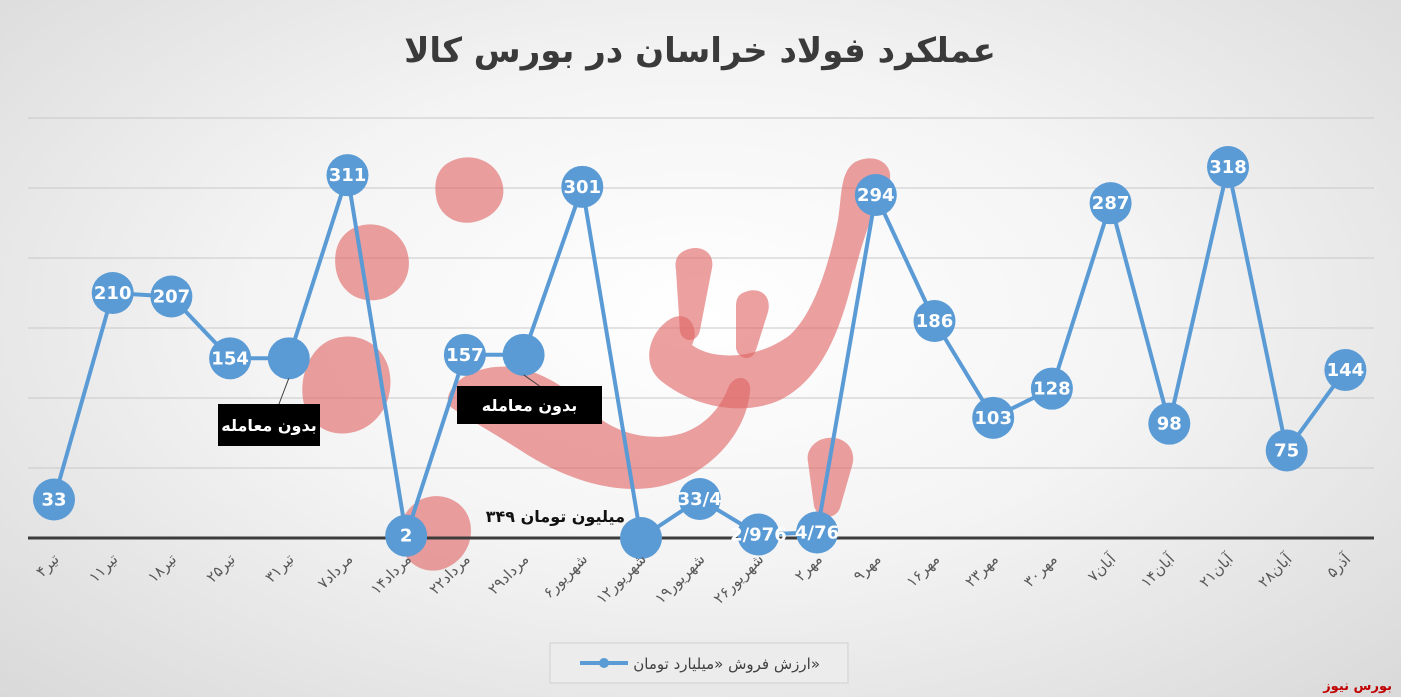 The height and width of the screenshot is (697, 1401). I want to click on data-label: 75, so click(1286, 451).